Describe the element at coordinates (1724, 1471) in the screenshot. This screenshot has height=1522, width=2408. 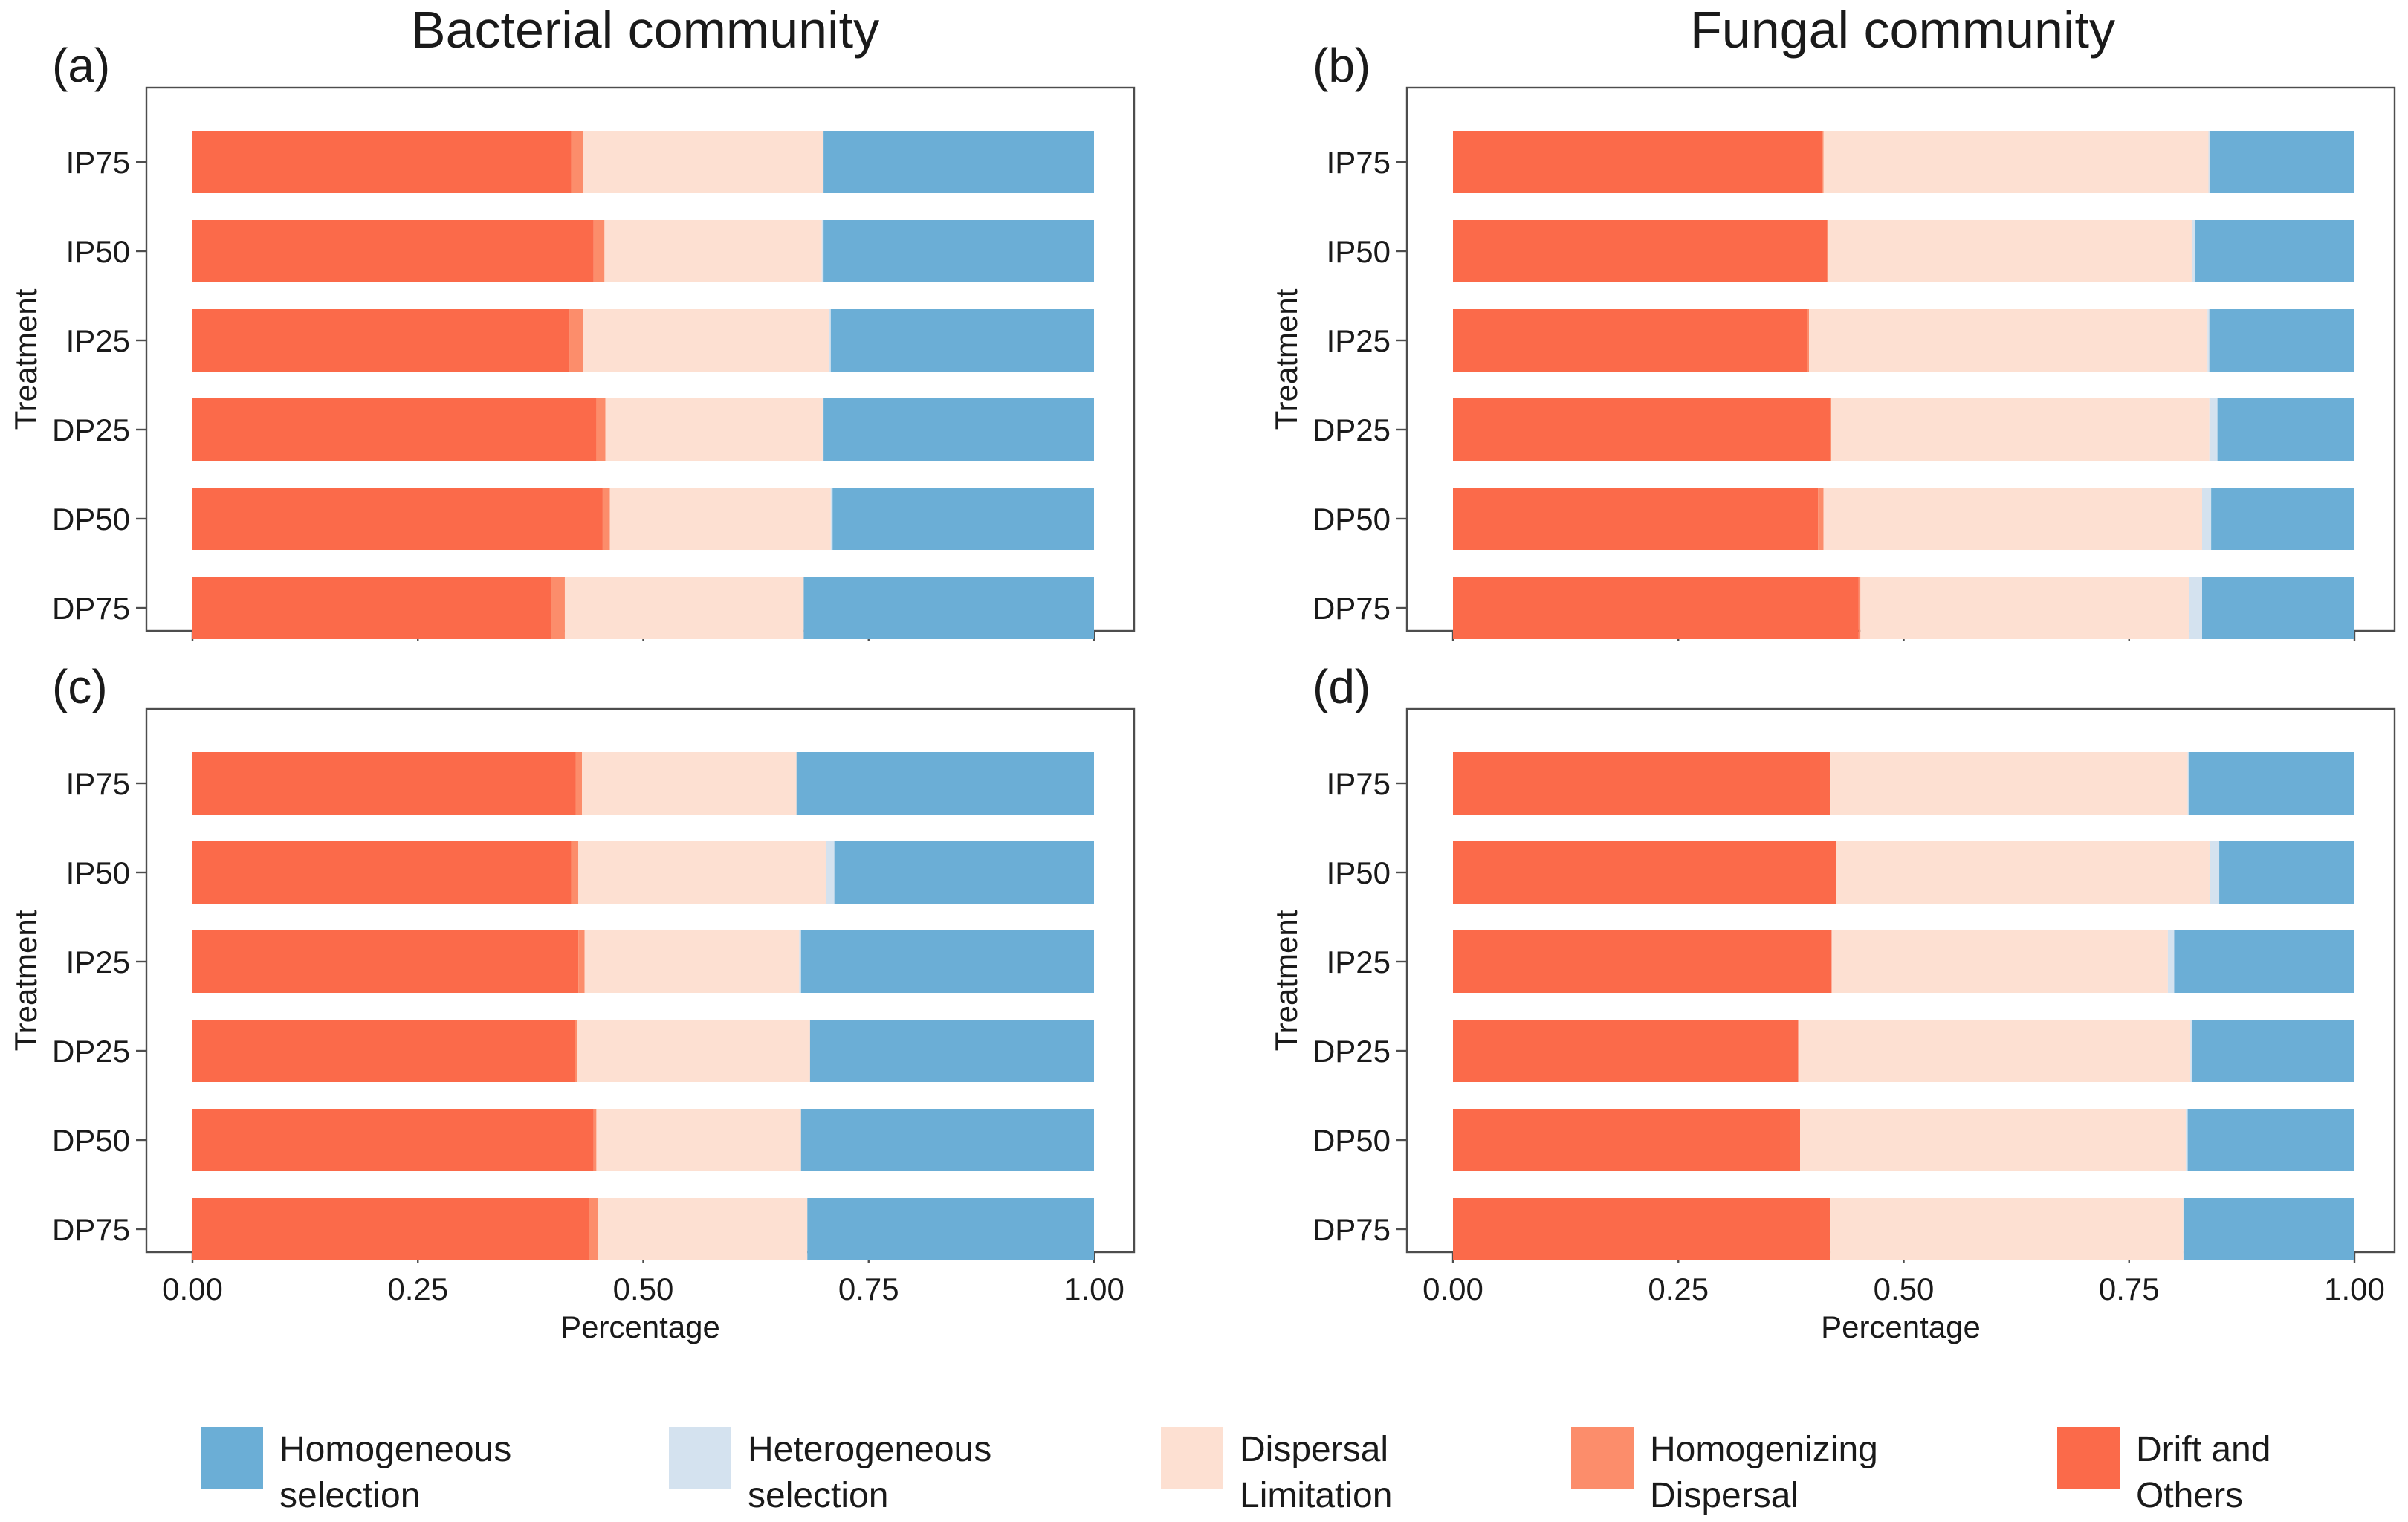
I see `legend-item-homogenizing-dispersal: Homogenizing Dispersal` at that location.